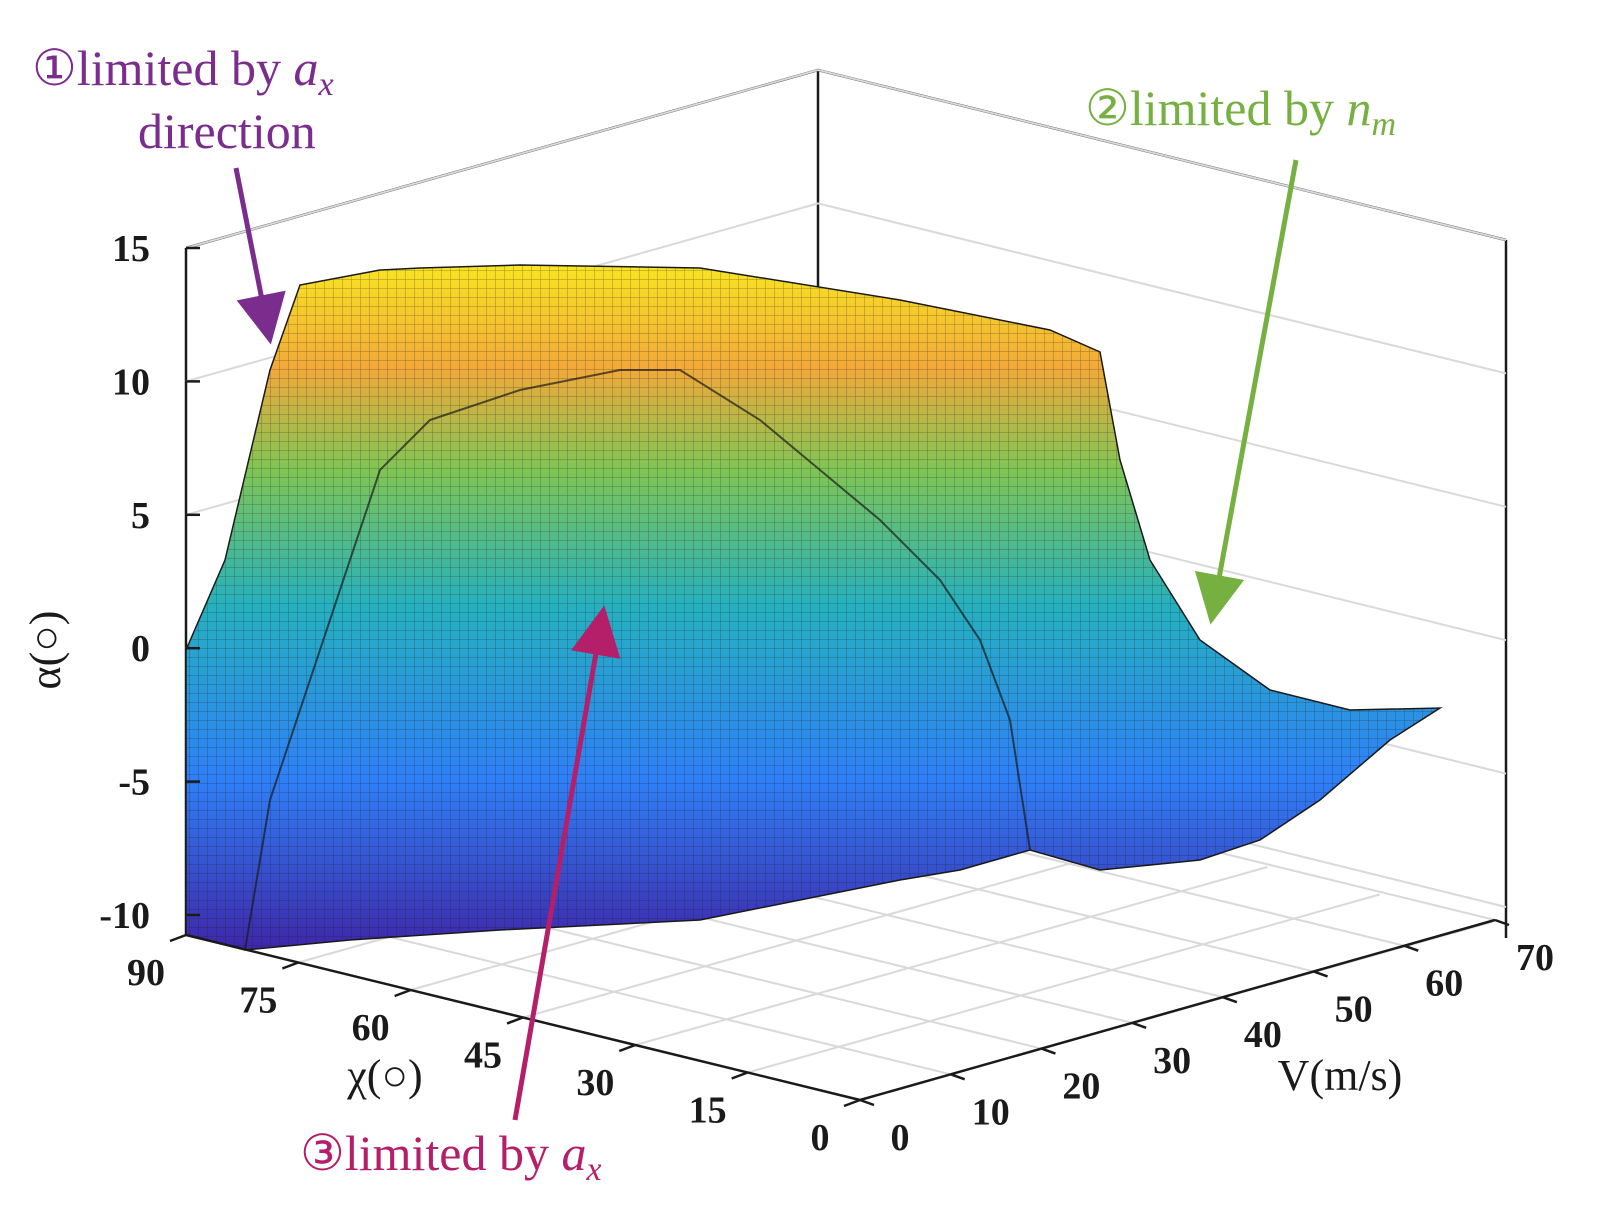 This screenshot has height=1230, width=1602. I want to click on chi-tick-label: 30, so click(595, 1083).